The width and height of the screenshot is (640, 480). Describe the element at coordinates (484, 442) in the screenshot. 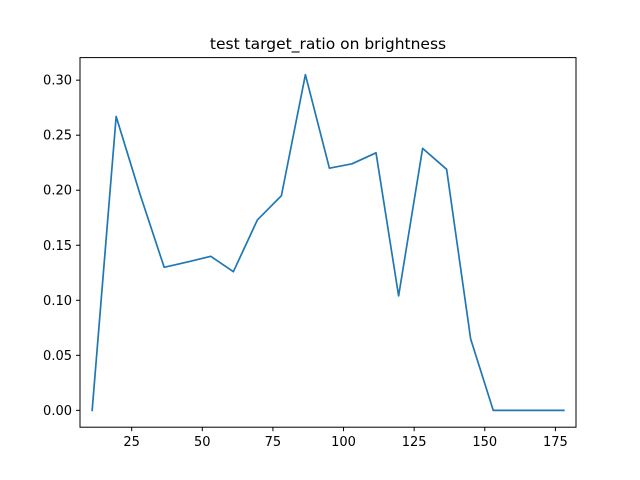

I see `x-tick-label: 150` at that location.